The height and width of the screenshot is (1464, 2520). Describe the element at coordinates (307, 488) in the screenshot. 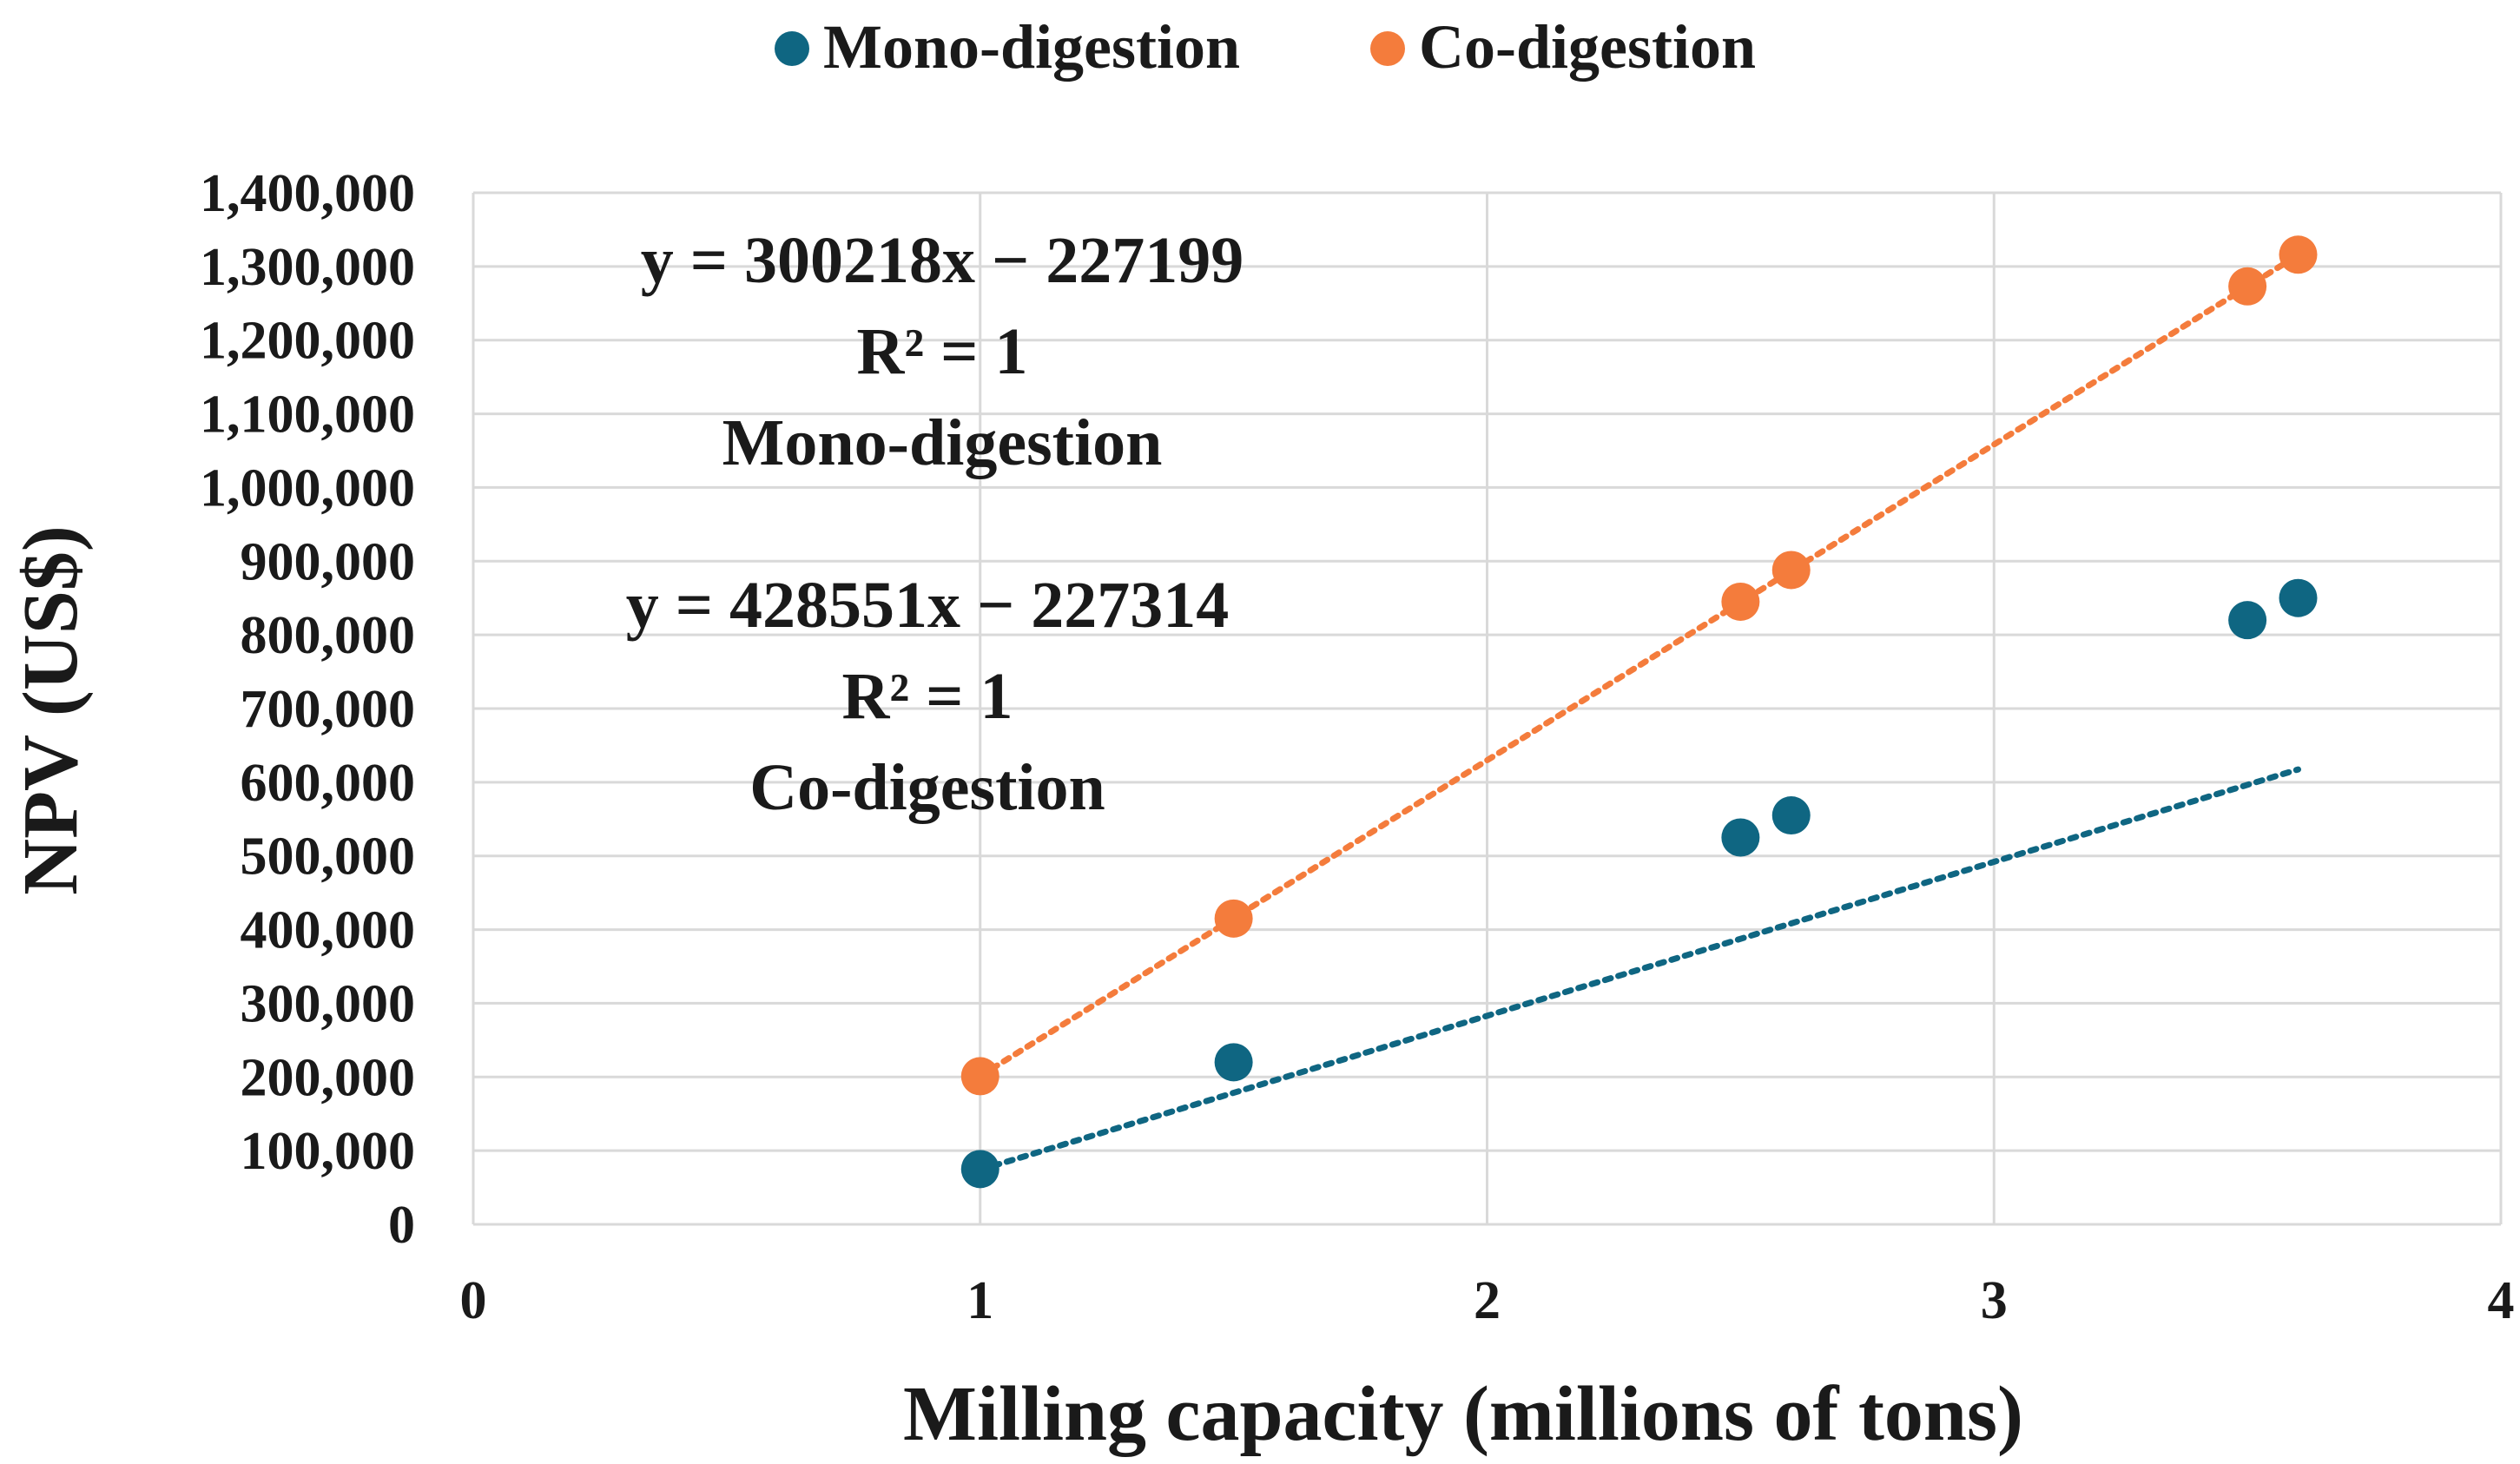

I see `y-tick-label: 1,000,000` at that location.